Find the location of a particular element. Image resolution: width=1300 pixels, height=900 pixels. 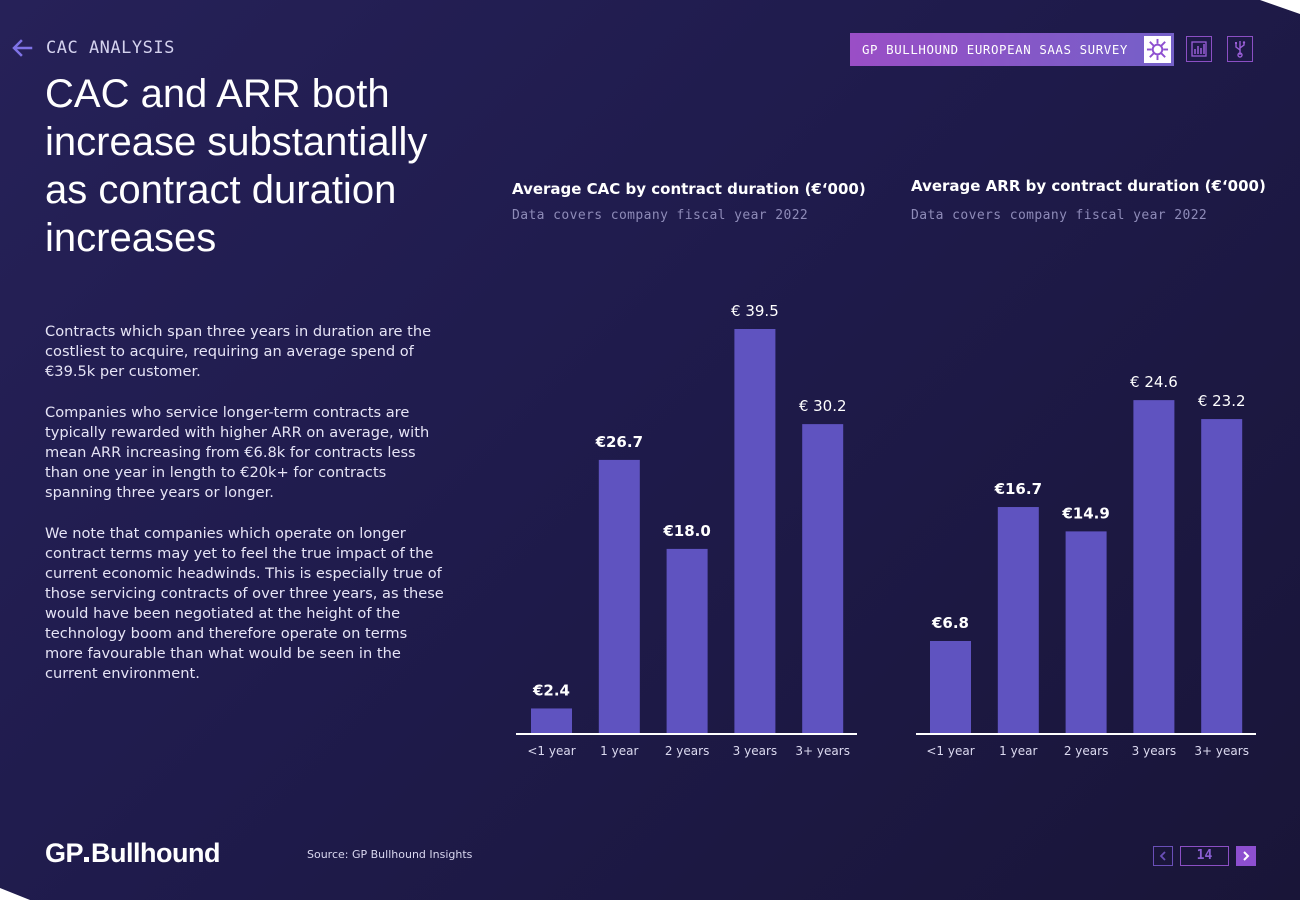

page-number: 14 is located at coordinates (1204, 856).